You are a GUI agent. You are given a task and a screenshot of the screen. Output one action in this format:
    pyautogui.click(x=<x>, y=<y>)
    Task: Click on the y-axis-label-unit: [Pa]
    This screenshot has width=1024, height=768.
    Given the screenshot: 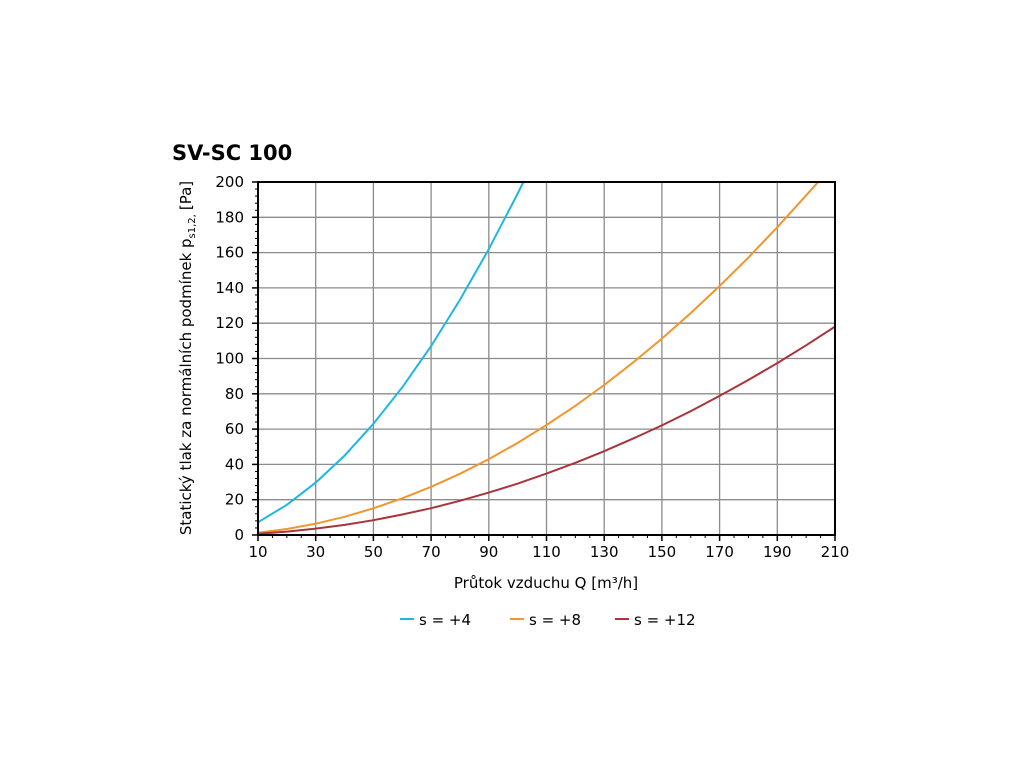 What is the action you would take?
    pyautogui.click(x=186, y=195)
    